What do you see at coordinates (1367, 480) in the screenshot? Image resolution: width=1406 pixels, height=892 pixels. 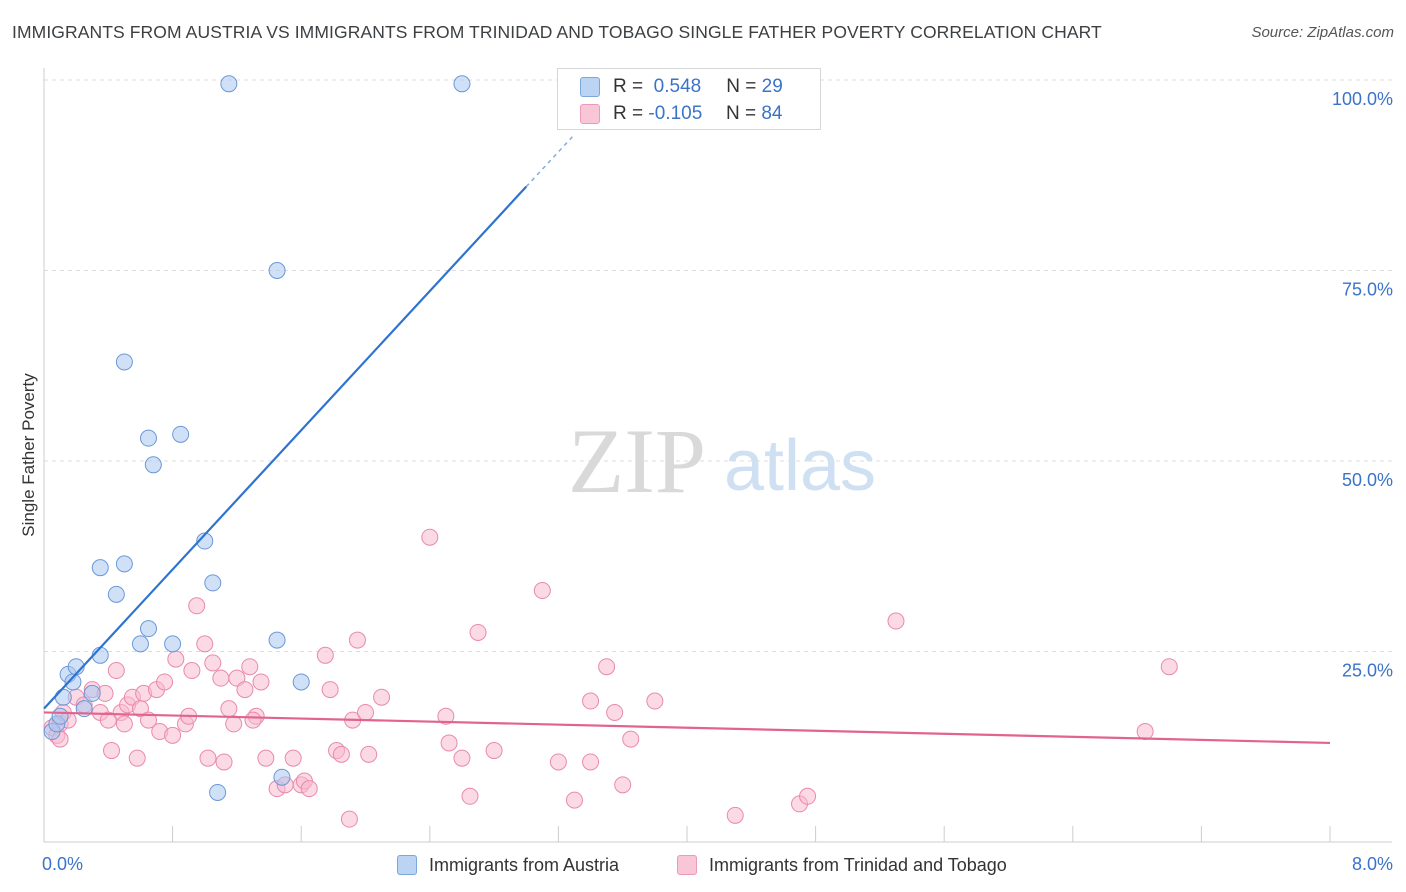 I see `y-tick-label: 50.0%` at bounding box center [1367, 480].